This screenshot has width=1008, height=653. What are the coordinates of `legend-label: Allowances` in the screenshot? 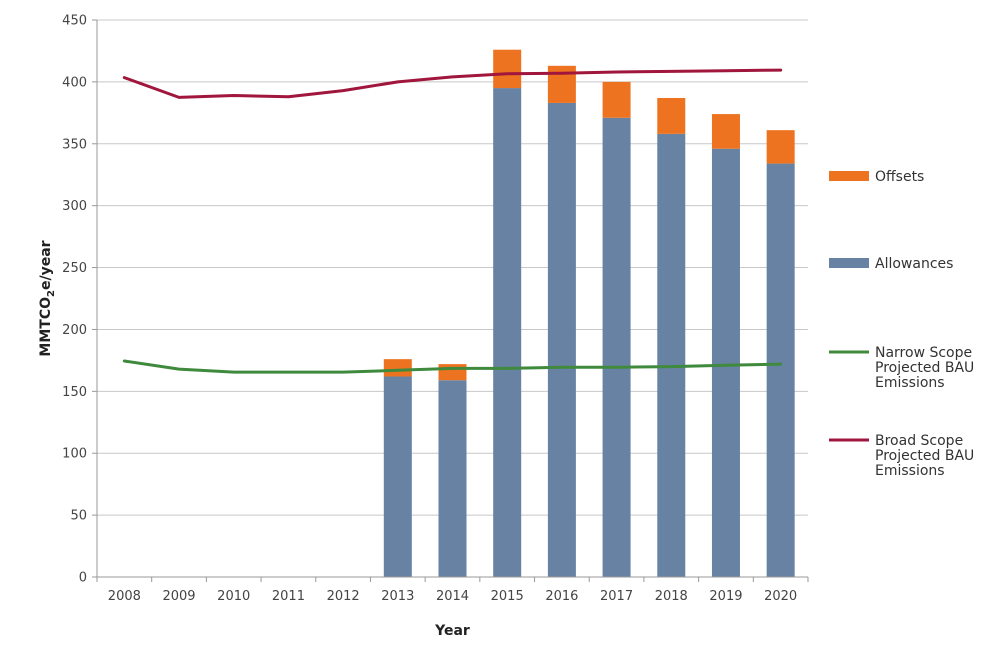 It's located at (914, 264).